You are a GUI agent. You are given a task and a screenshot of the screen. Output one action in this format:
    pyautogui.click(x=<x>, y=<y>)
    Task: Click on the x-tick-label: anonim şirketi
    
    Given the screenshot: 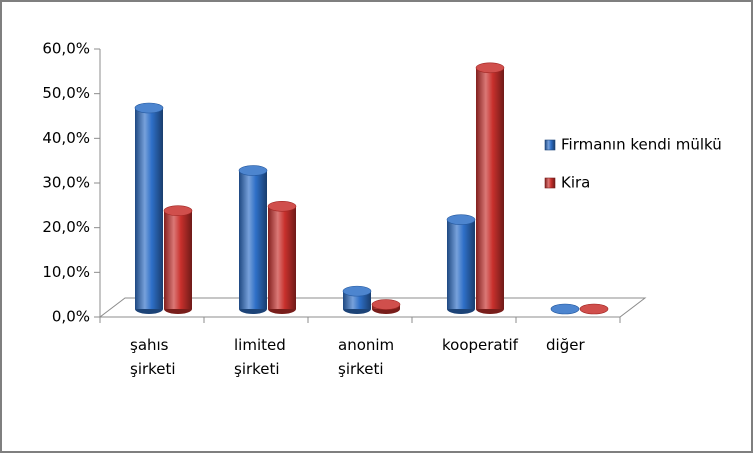 What is the action you would take?
    pyautogui.click(x=366, y=357)
    